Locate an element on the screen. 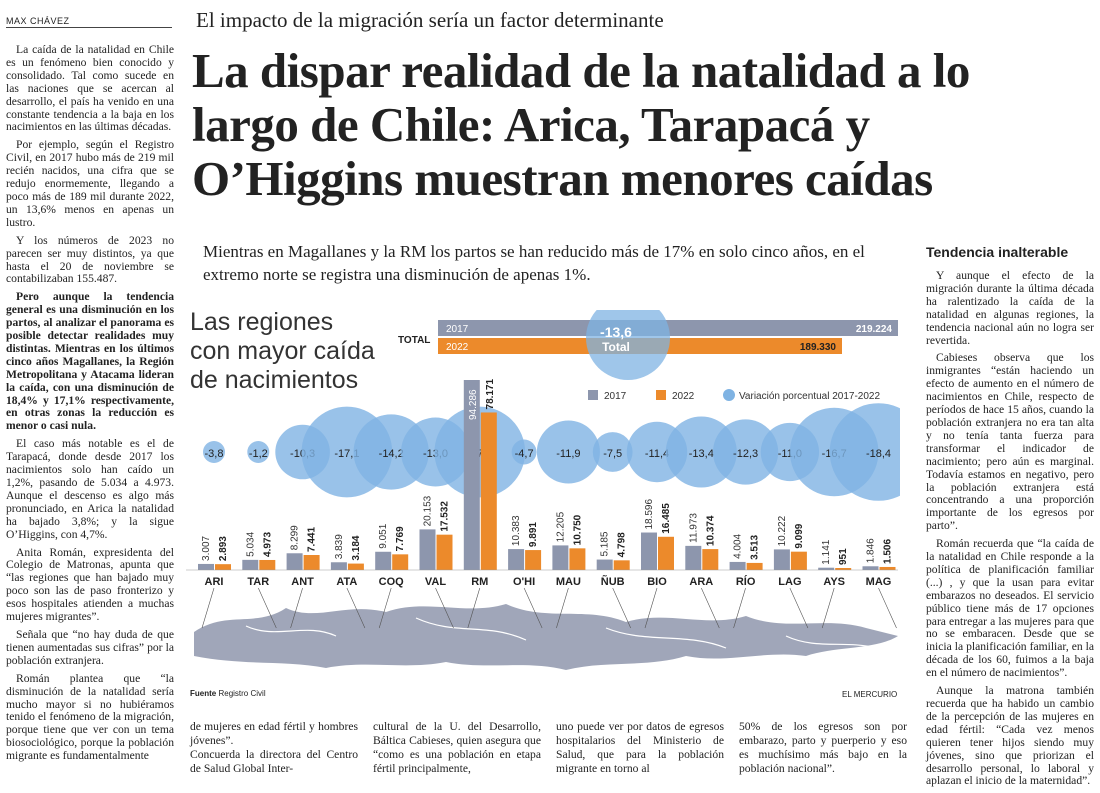  variation-label: -1,2 is located at coordinates (258, 454).